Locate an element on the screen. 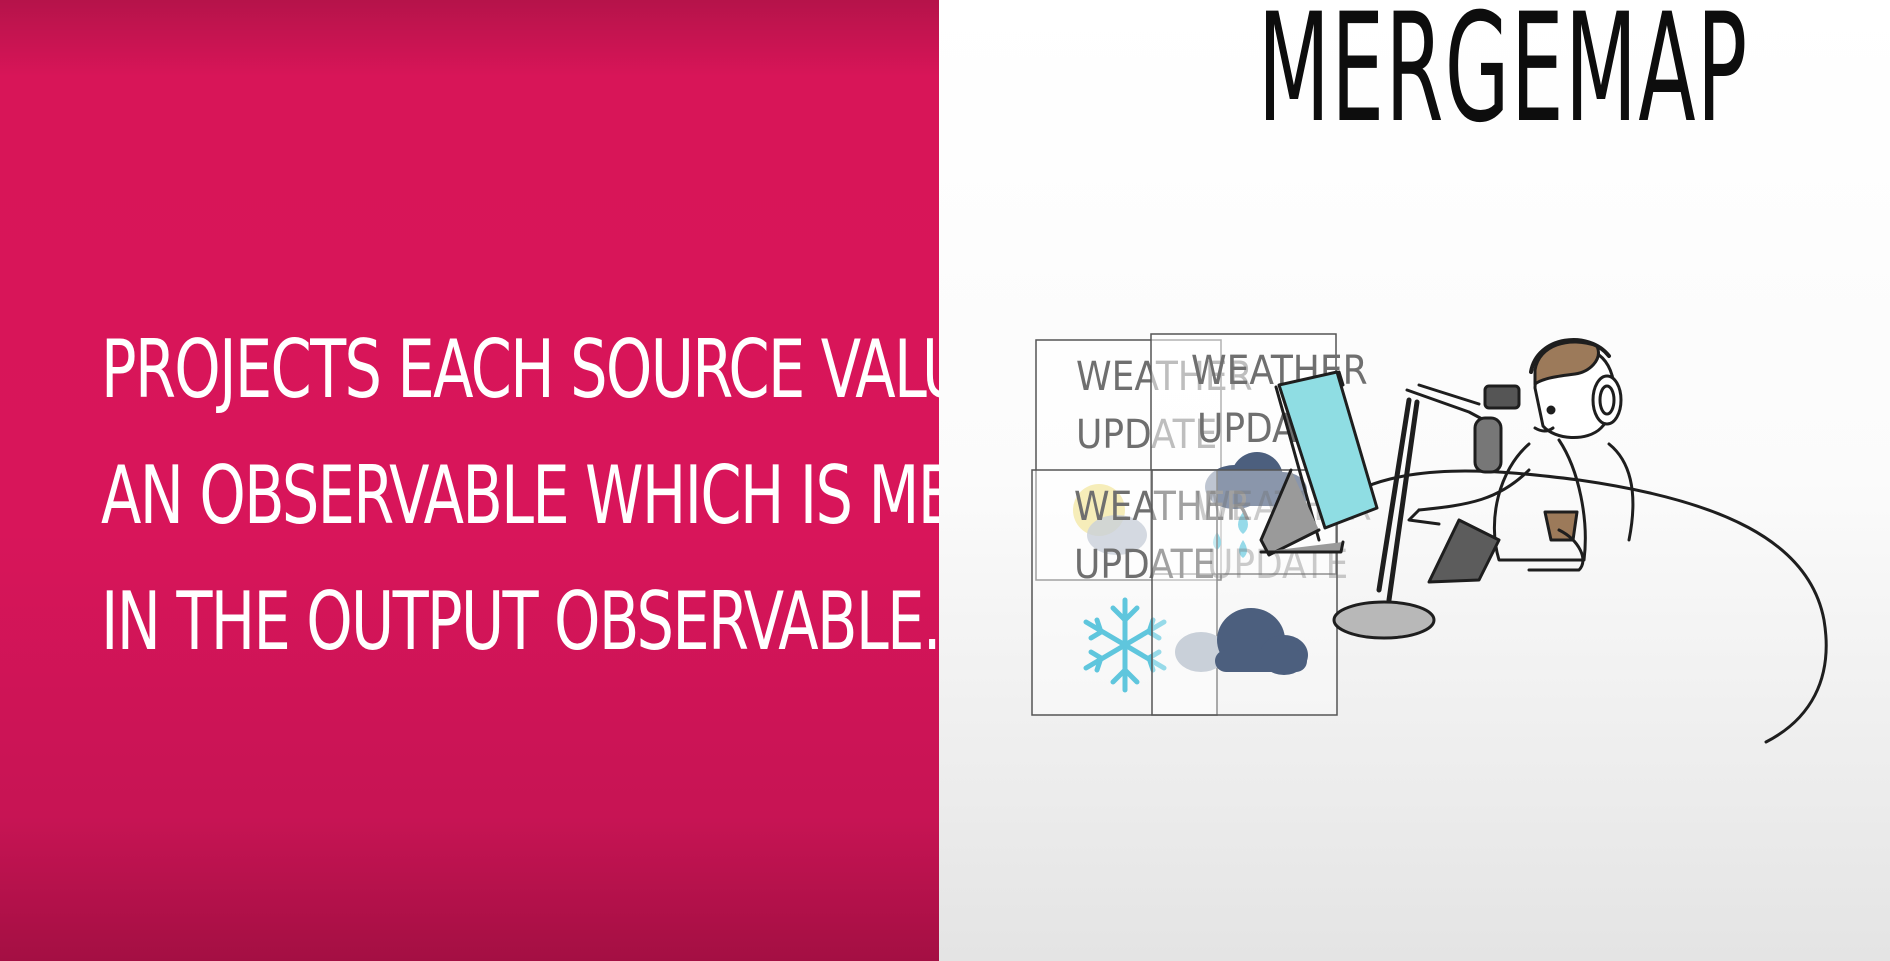 The width and height of the screenshot is (1890, 961). caption-line-3: IN THE OUTPUT OBSERVABLE. is located at coordinates (520, 621).